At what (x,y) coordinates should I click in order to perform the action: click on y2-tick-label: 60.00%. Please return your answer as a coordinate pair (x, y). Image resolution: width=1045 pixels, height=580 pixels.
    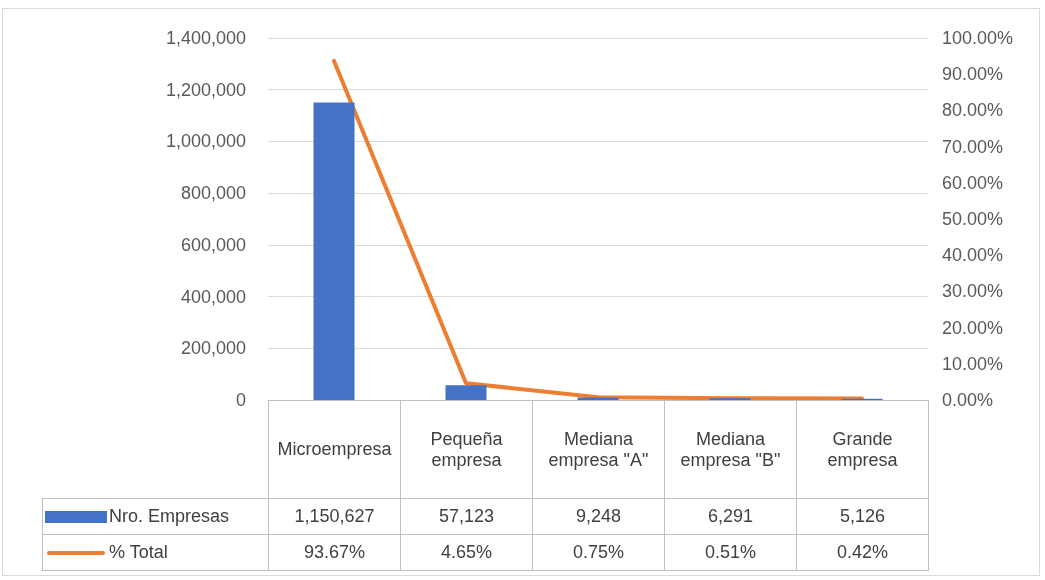
    Looking at the image, I should click on (973, 182).